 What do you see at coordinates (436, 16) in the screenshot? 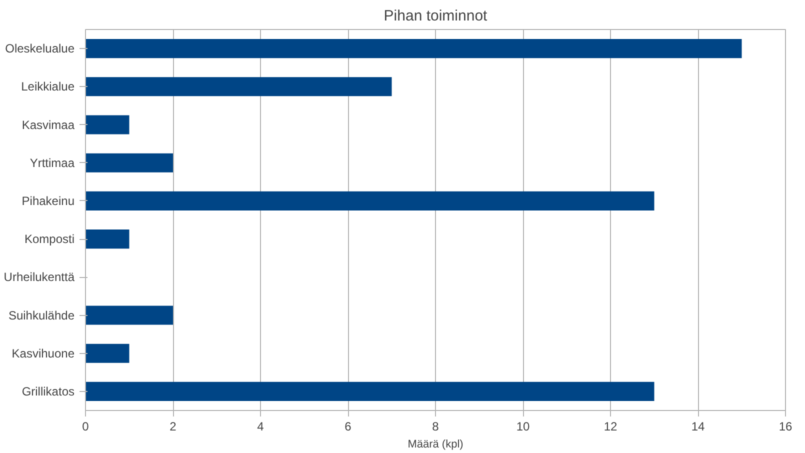
I see `chart-title: Pihan toiminnot` at bounding box center [436, 16].